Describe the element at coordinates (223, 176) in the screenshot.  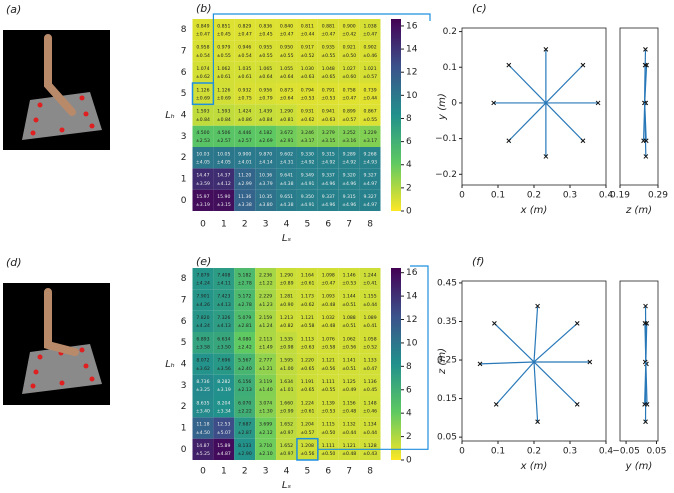
I see `cell-value: 14.37` at that location.